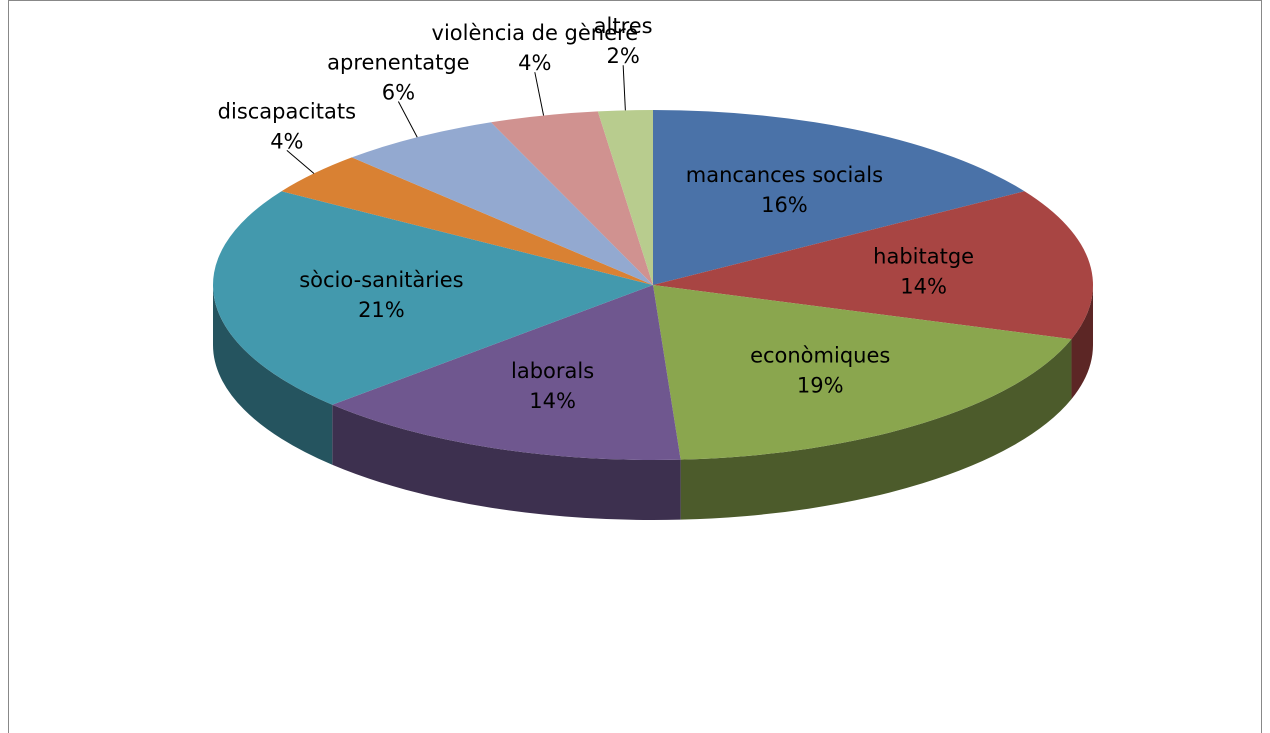  What do you see at coordinates (820, 356) in the screenshot?
I see `slice-label: econòmiques` at bounding box center [820, 356].